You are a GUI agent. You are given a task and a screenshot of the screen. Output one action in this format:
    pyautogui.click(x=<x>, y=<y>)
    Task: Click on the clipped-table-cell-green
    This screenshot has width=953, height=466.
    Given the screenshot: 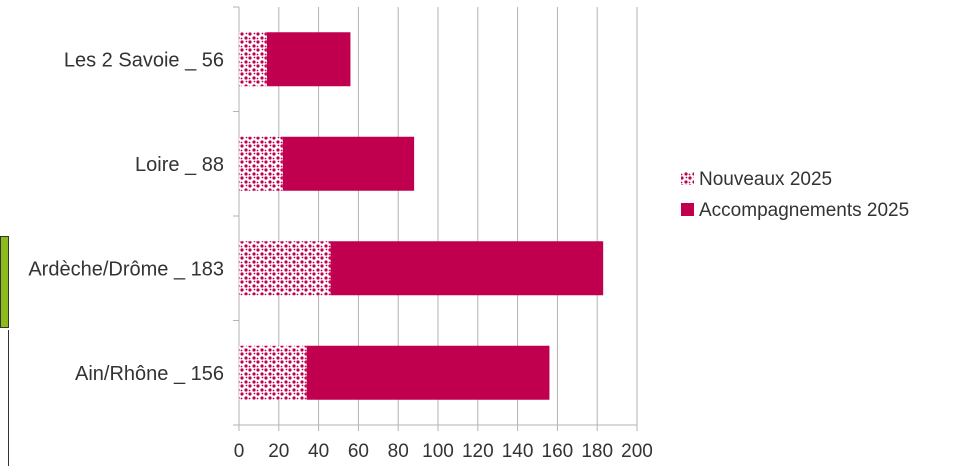 What is the action you would take?
    pyautogui.click(x=4, y=282)
    